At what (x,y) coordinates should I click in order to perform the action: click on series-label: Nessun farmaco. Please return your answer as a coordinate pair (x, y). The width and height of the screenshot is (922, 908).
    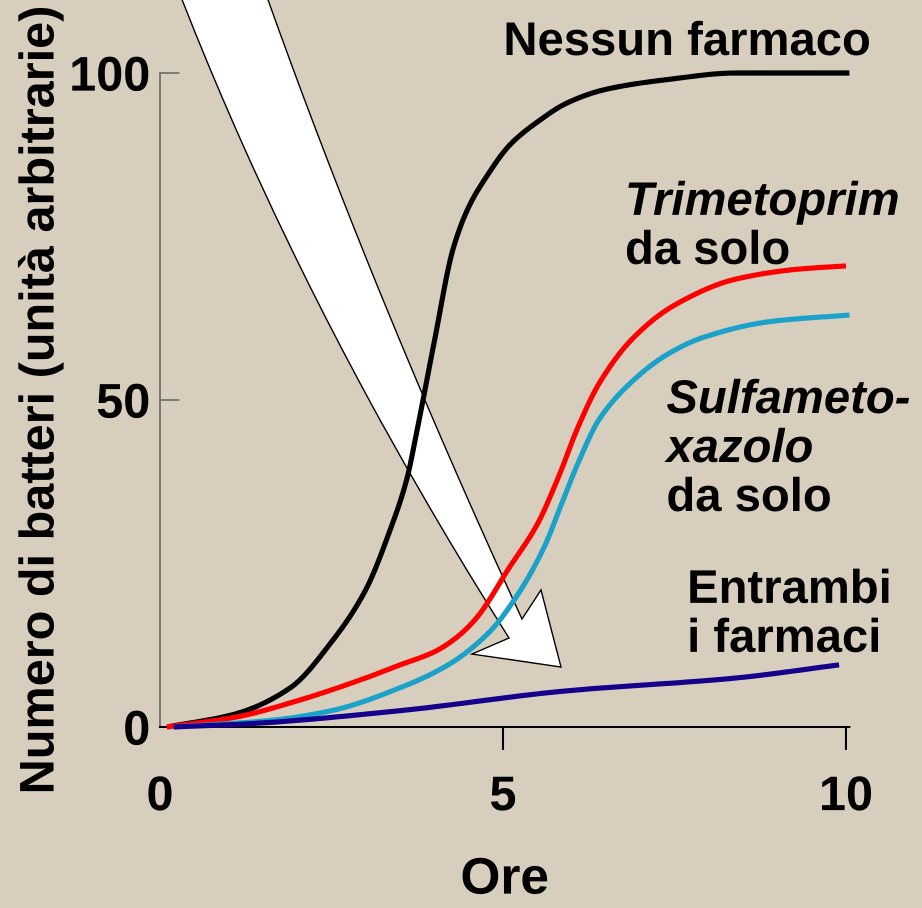
    Looking at the image, I should click on (687, 38).